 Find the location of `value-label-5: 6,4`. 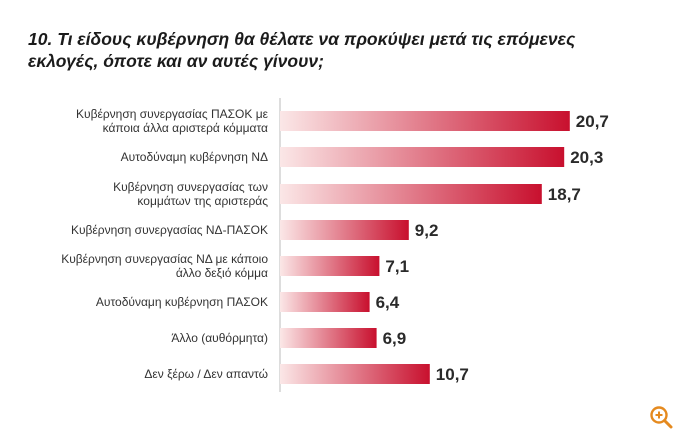

value-label-5: 6,4 is located at coordinates (388, 302).